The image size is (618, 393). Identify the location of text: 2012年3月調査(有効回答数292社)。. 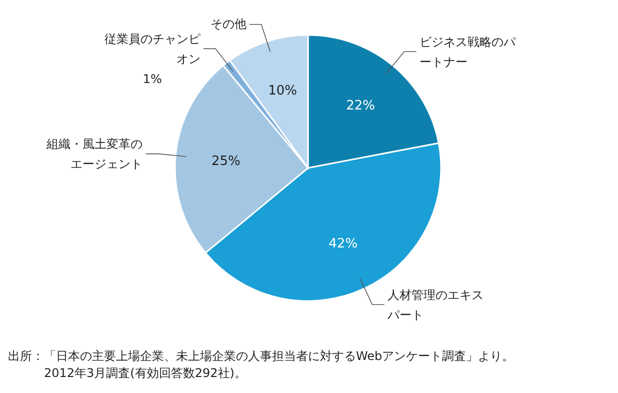
(145, 373).